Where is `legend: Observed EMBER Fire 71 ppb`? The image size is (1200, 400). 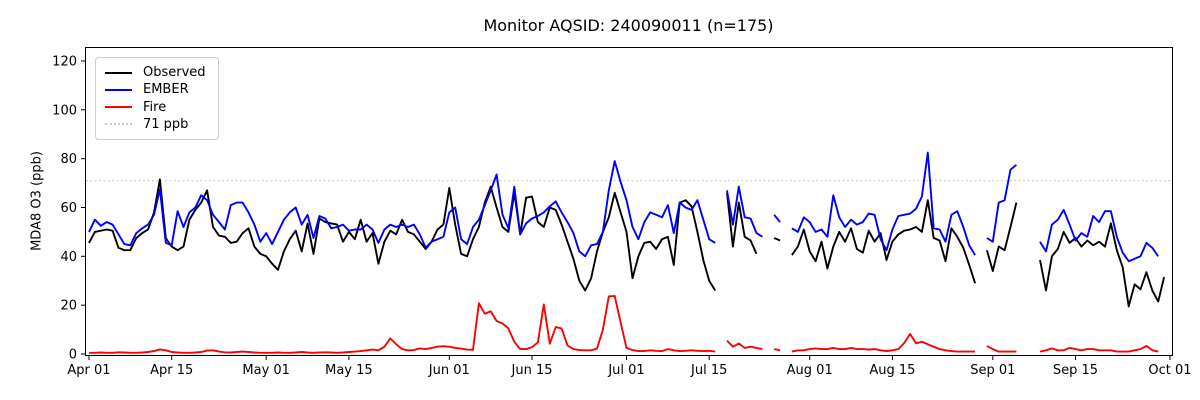 legend: Observed EMBER Fire 71 ppb is located at coordinates (157, 98).